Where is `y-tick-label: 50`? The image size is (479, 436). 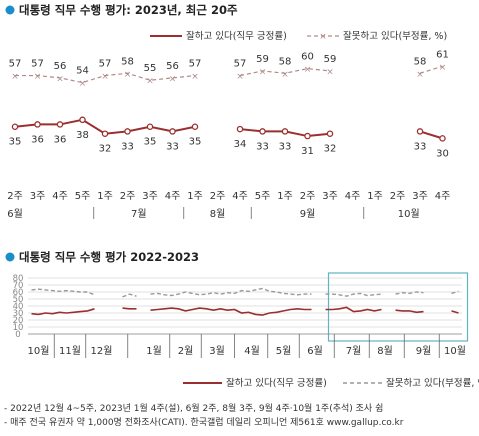
y-tick-label: 50 is located at coordinates (18, 300).